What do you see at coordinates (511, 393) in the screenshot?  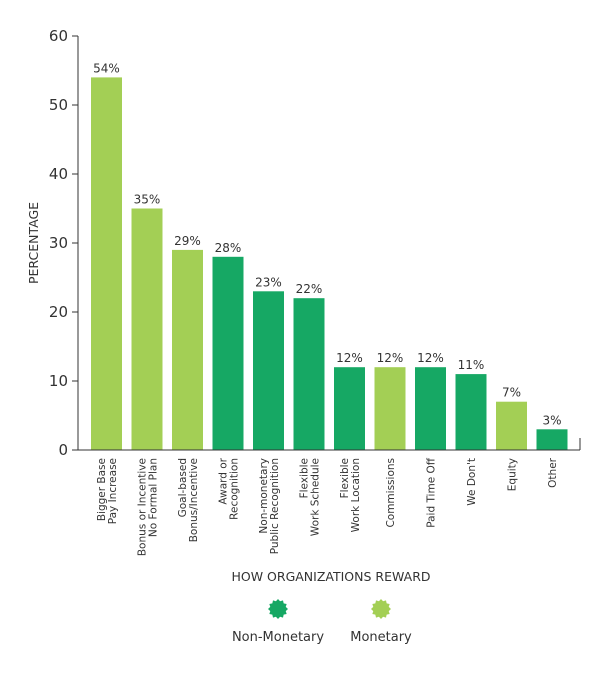 I see `data-label: 7%` at bounding box center [511, 393].